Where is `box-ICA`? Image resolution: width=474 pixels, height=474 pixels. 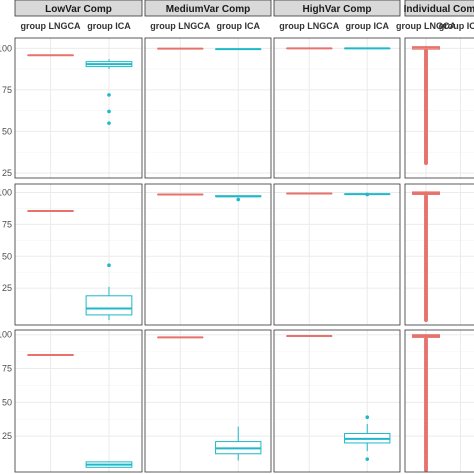 box-ICA is located at coordinates (109, 305).